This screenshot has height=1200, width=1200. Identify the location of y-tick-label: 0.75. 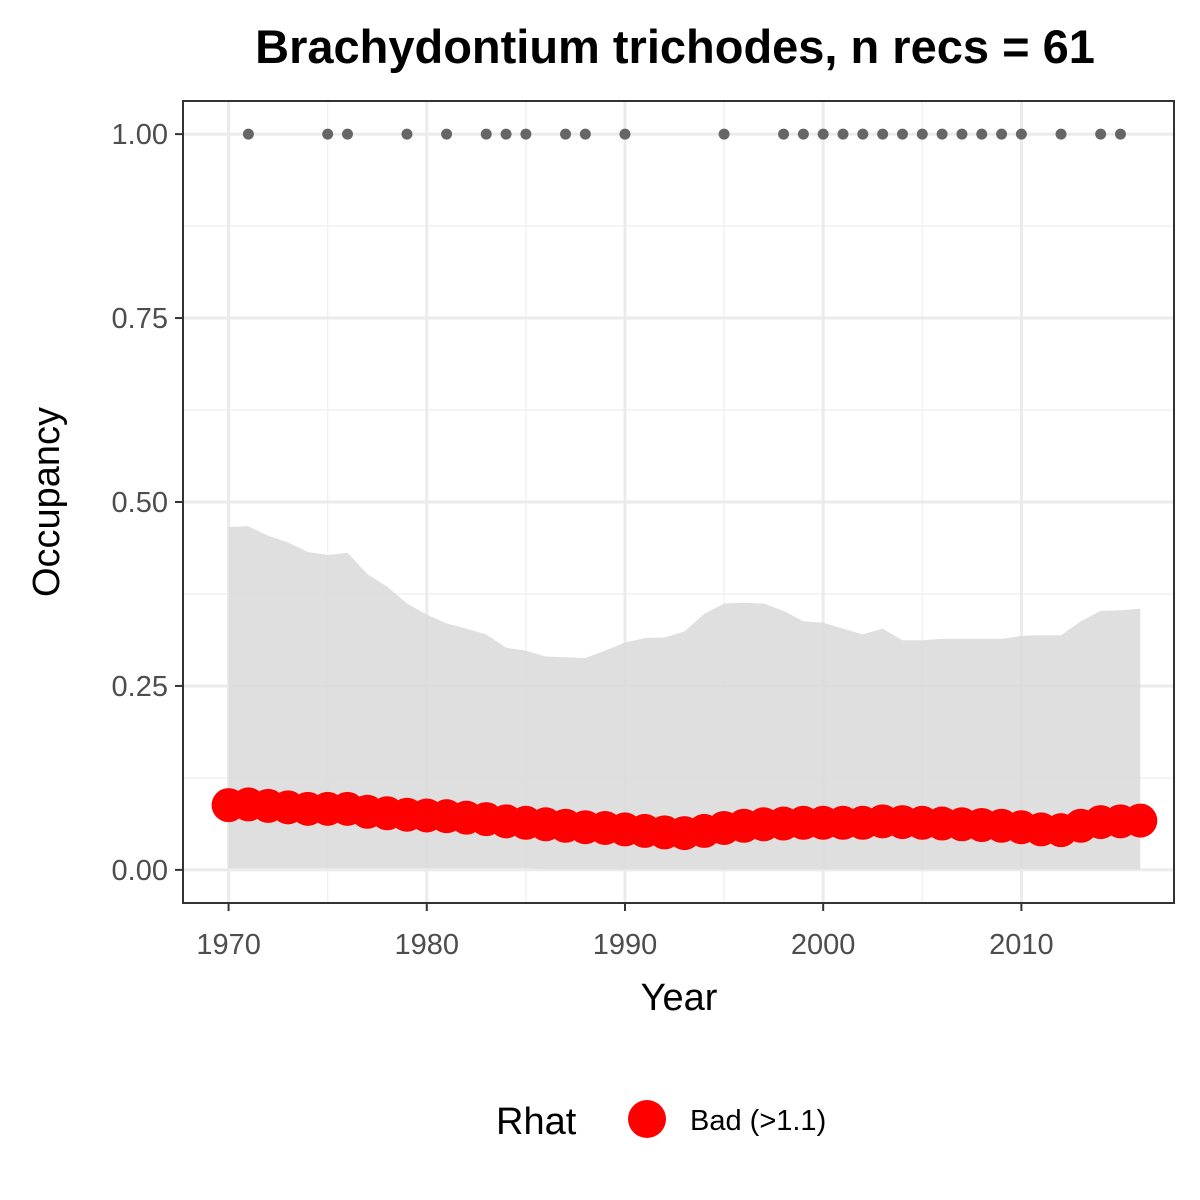
(140, 319).